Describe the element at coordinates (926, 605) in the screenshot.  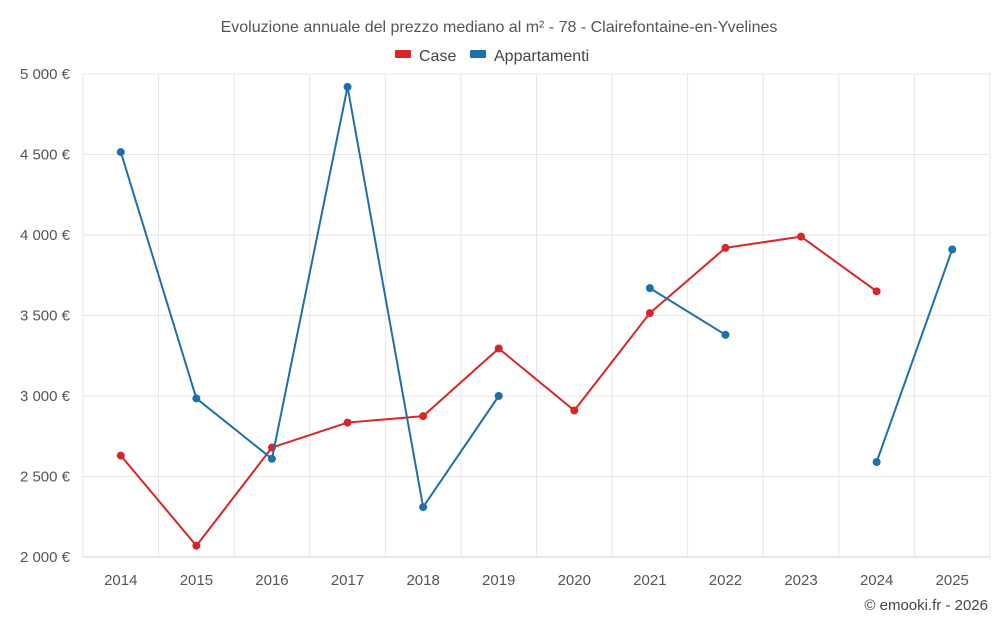
I see `credit: © emooki.fr - 2026` at that location.